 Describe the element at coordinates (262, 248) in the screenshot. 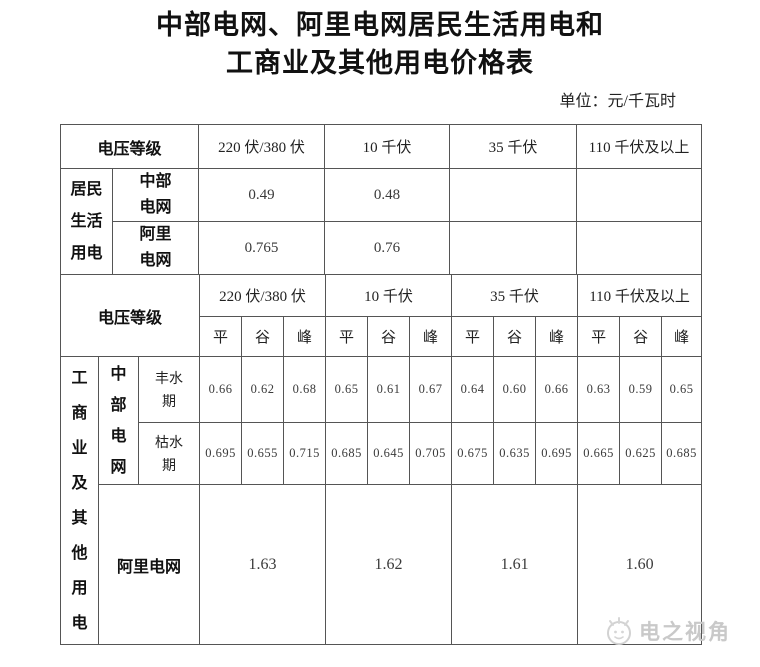

I see `price-cell: 0.765` at that location.